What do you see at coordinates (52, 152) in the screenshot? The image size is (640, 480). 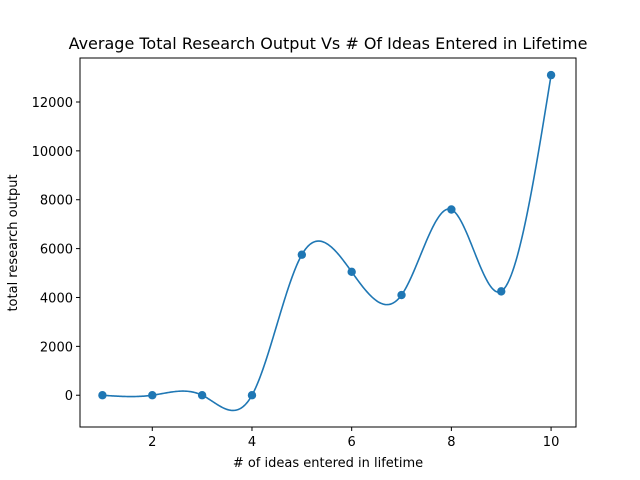 I see `y-tick-label: 10000` at bounding box center [52, 152].